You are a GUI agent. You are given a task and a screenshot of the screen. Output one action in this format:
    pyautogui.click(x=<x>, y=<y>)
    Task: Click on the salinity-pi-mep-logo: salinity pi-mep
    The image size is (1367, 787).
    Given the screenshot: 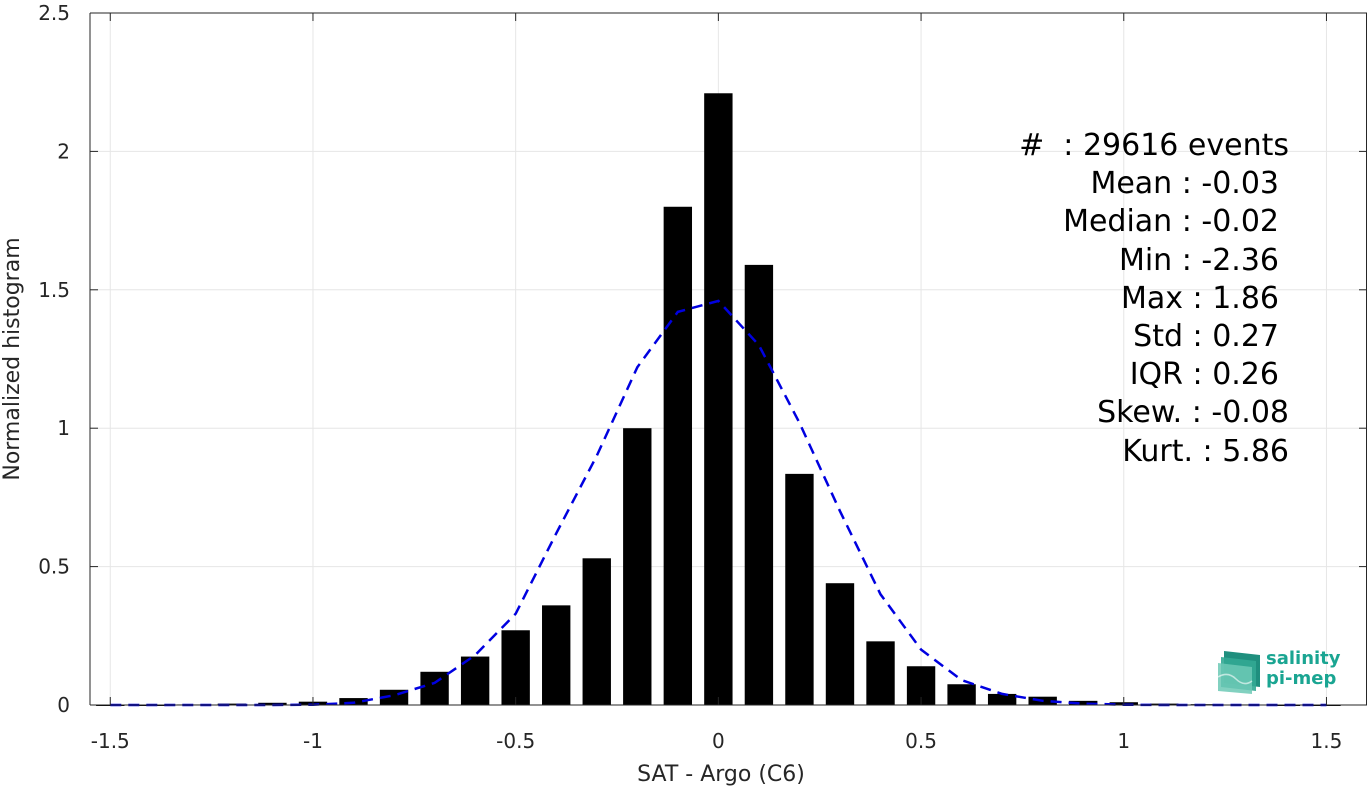 What is the action you would take?
    pyautogui.click(x=1278, y=672)
    